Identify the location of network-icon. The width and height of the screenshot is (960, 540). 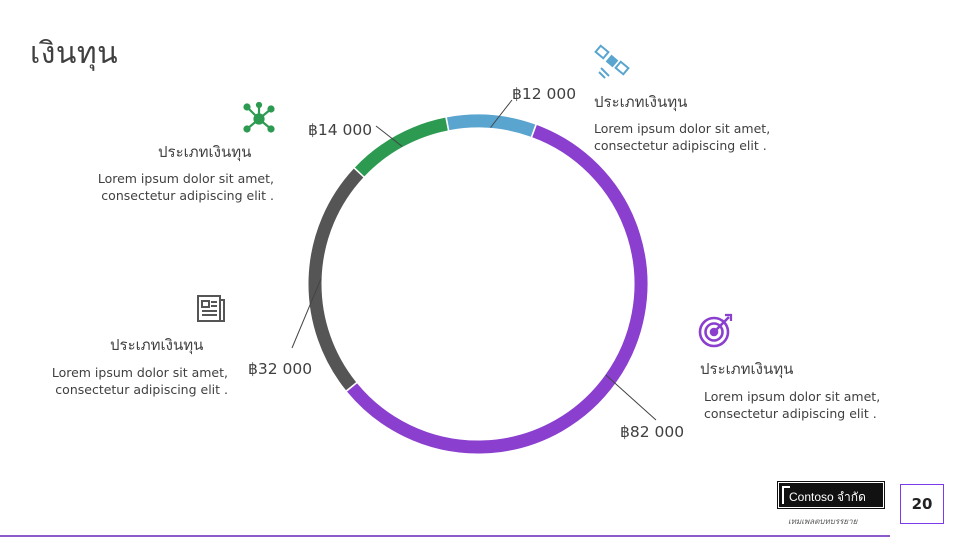
(259, 117).